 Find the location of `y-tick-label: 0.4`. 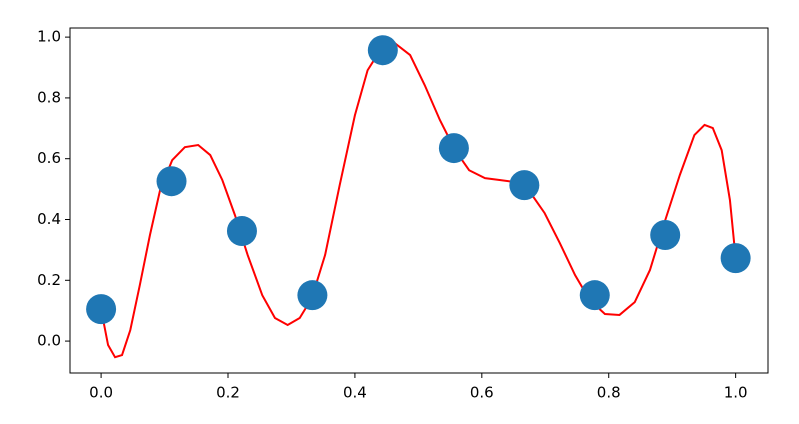

y-tick-label: 0.4 is located at coordinates (49, 219).